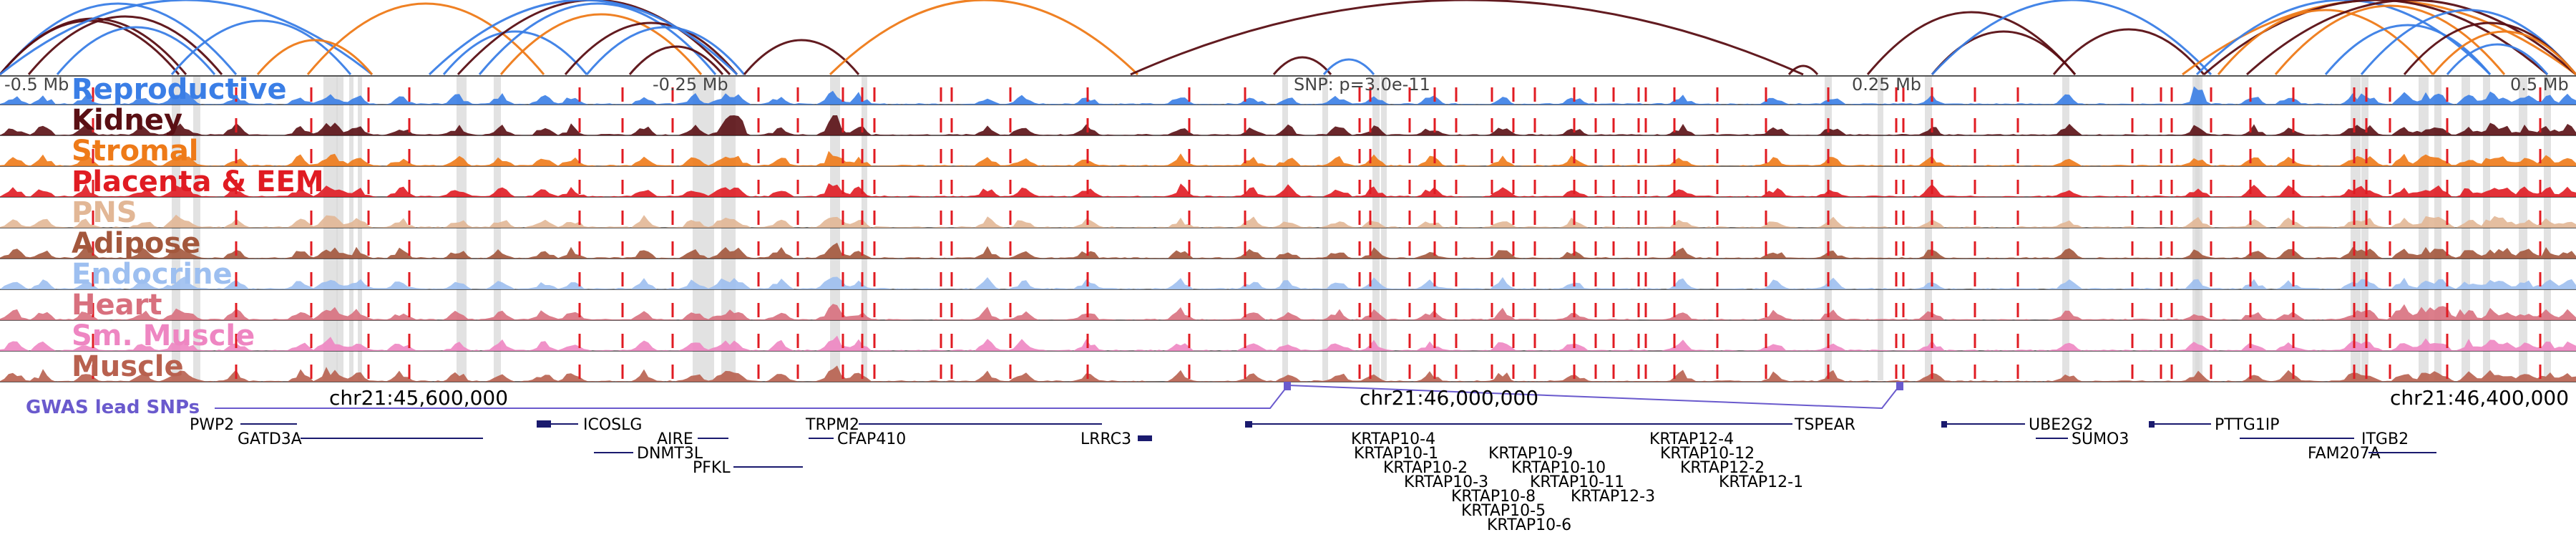 The height and width of the screenshot is (540, 2576). I want to click on coordinate-label: chr21:46,000,000, so click(1449, 398).